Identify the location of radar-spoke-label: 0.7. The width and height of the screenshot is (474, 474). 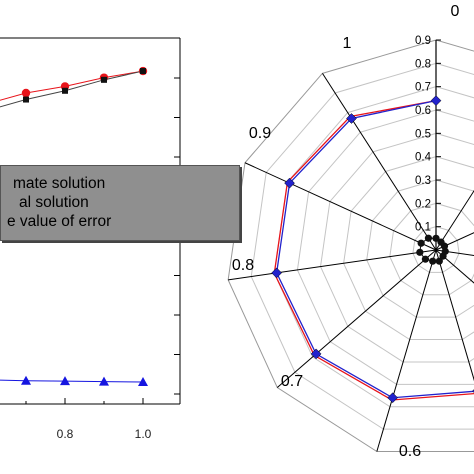
(292, 381).